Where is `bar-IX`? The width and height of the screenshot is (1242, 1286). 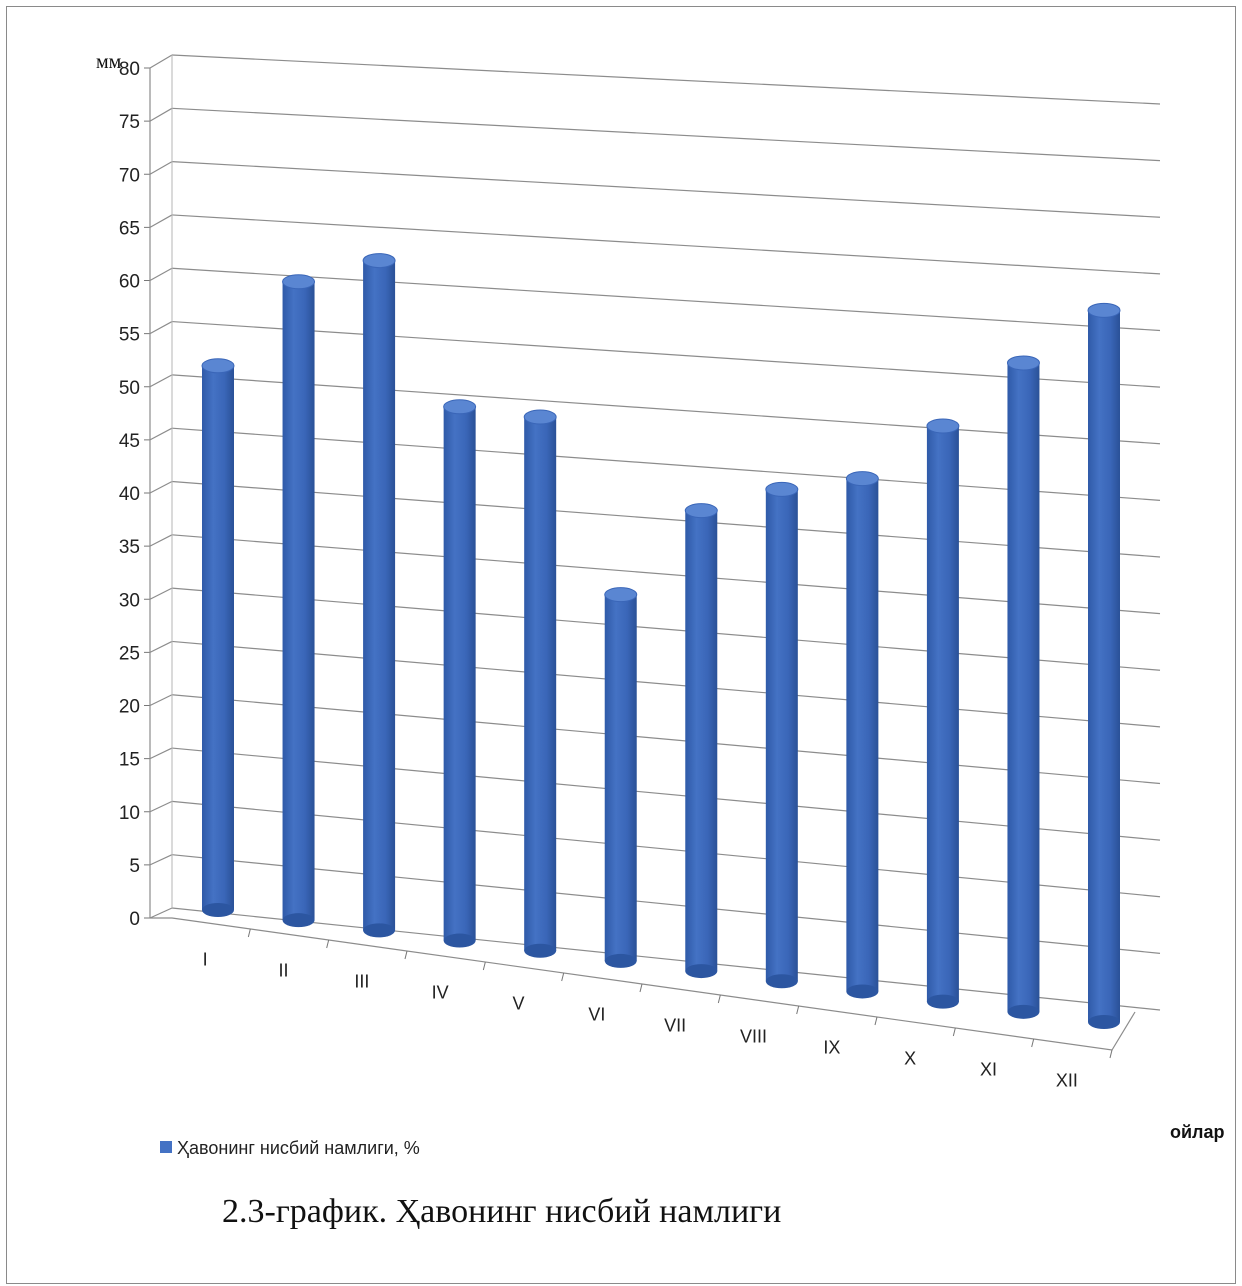
bar-IX is located at coordinates (862, 735).